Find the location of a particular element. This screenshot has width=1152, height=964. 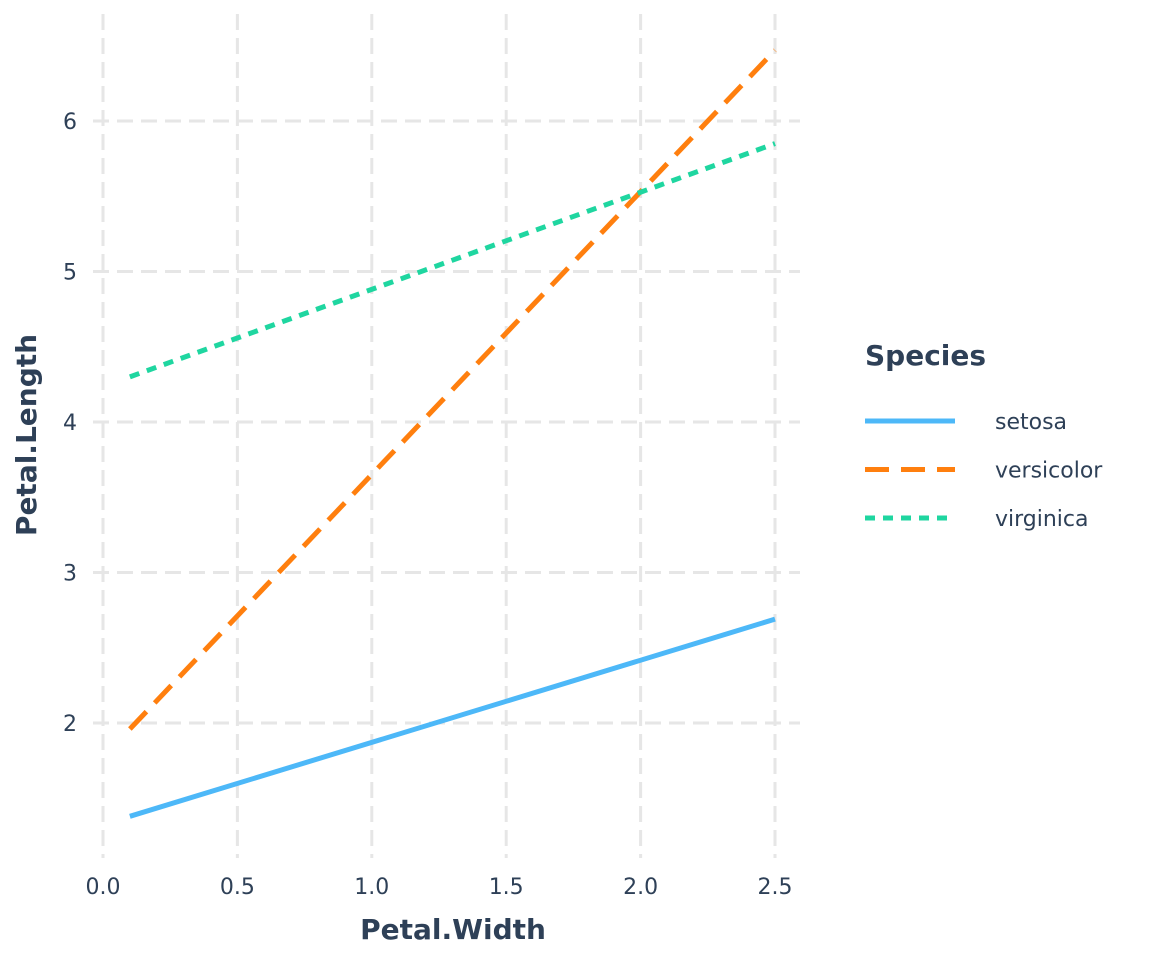

legend-item-versicolor: versicolor is located at coordinates (984, 471).